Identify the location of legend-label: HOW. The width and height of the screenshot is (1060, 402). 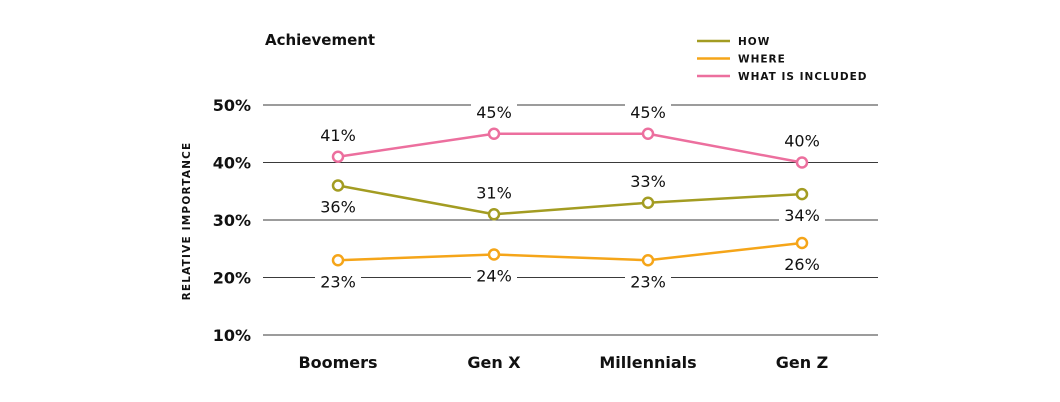
(754, 42).